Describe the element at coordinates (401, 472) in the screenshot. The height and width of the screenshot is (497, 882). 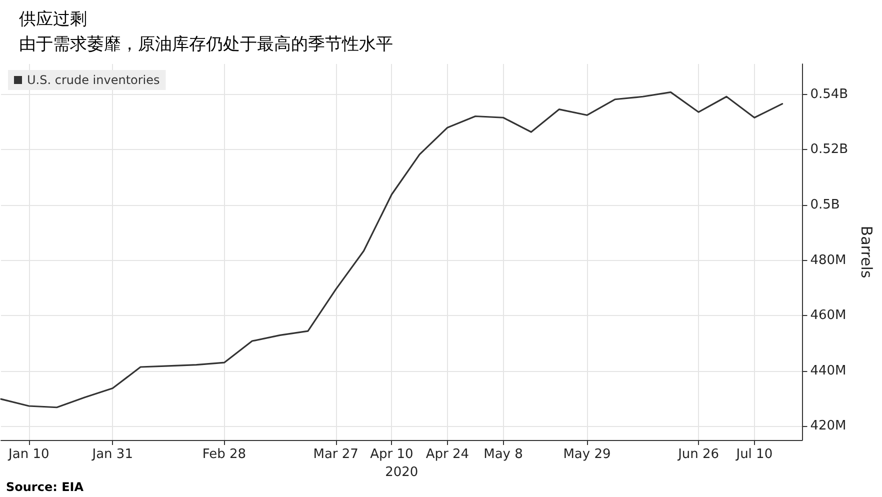
I see `x-axis-title: 2020` at that location.